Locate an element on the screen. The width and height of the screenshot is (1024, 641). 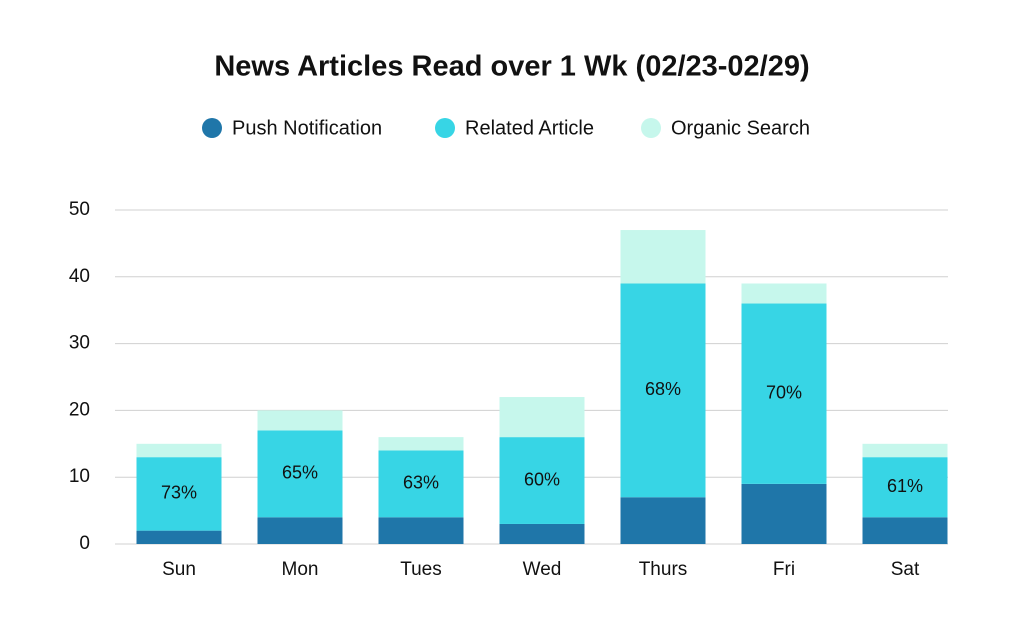
x-tick-label: Sat is located at coordinates (905, 569).